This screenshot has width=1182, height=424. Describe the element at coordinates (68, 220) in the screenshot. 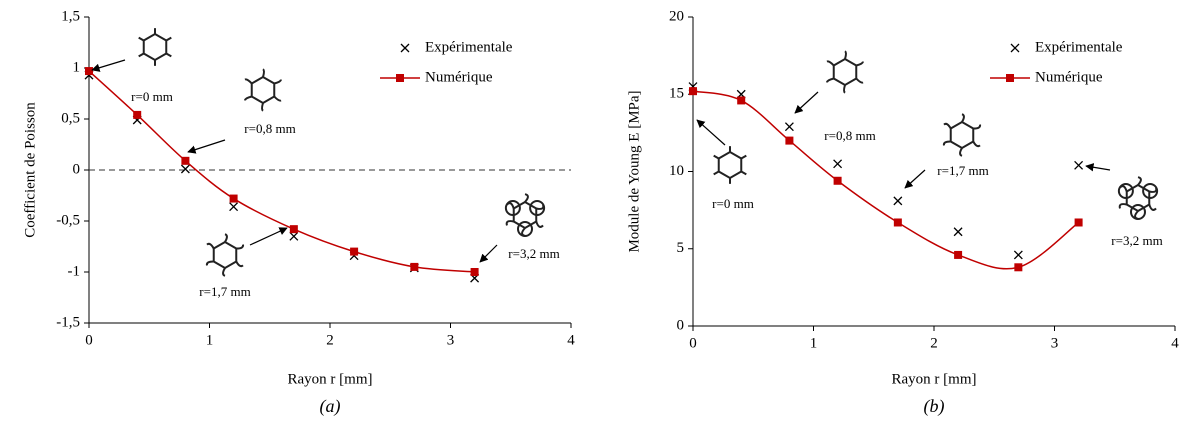

I see `y-tick-label: -0,5` at that location.